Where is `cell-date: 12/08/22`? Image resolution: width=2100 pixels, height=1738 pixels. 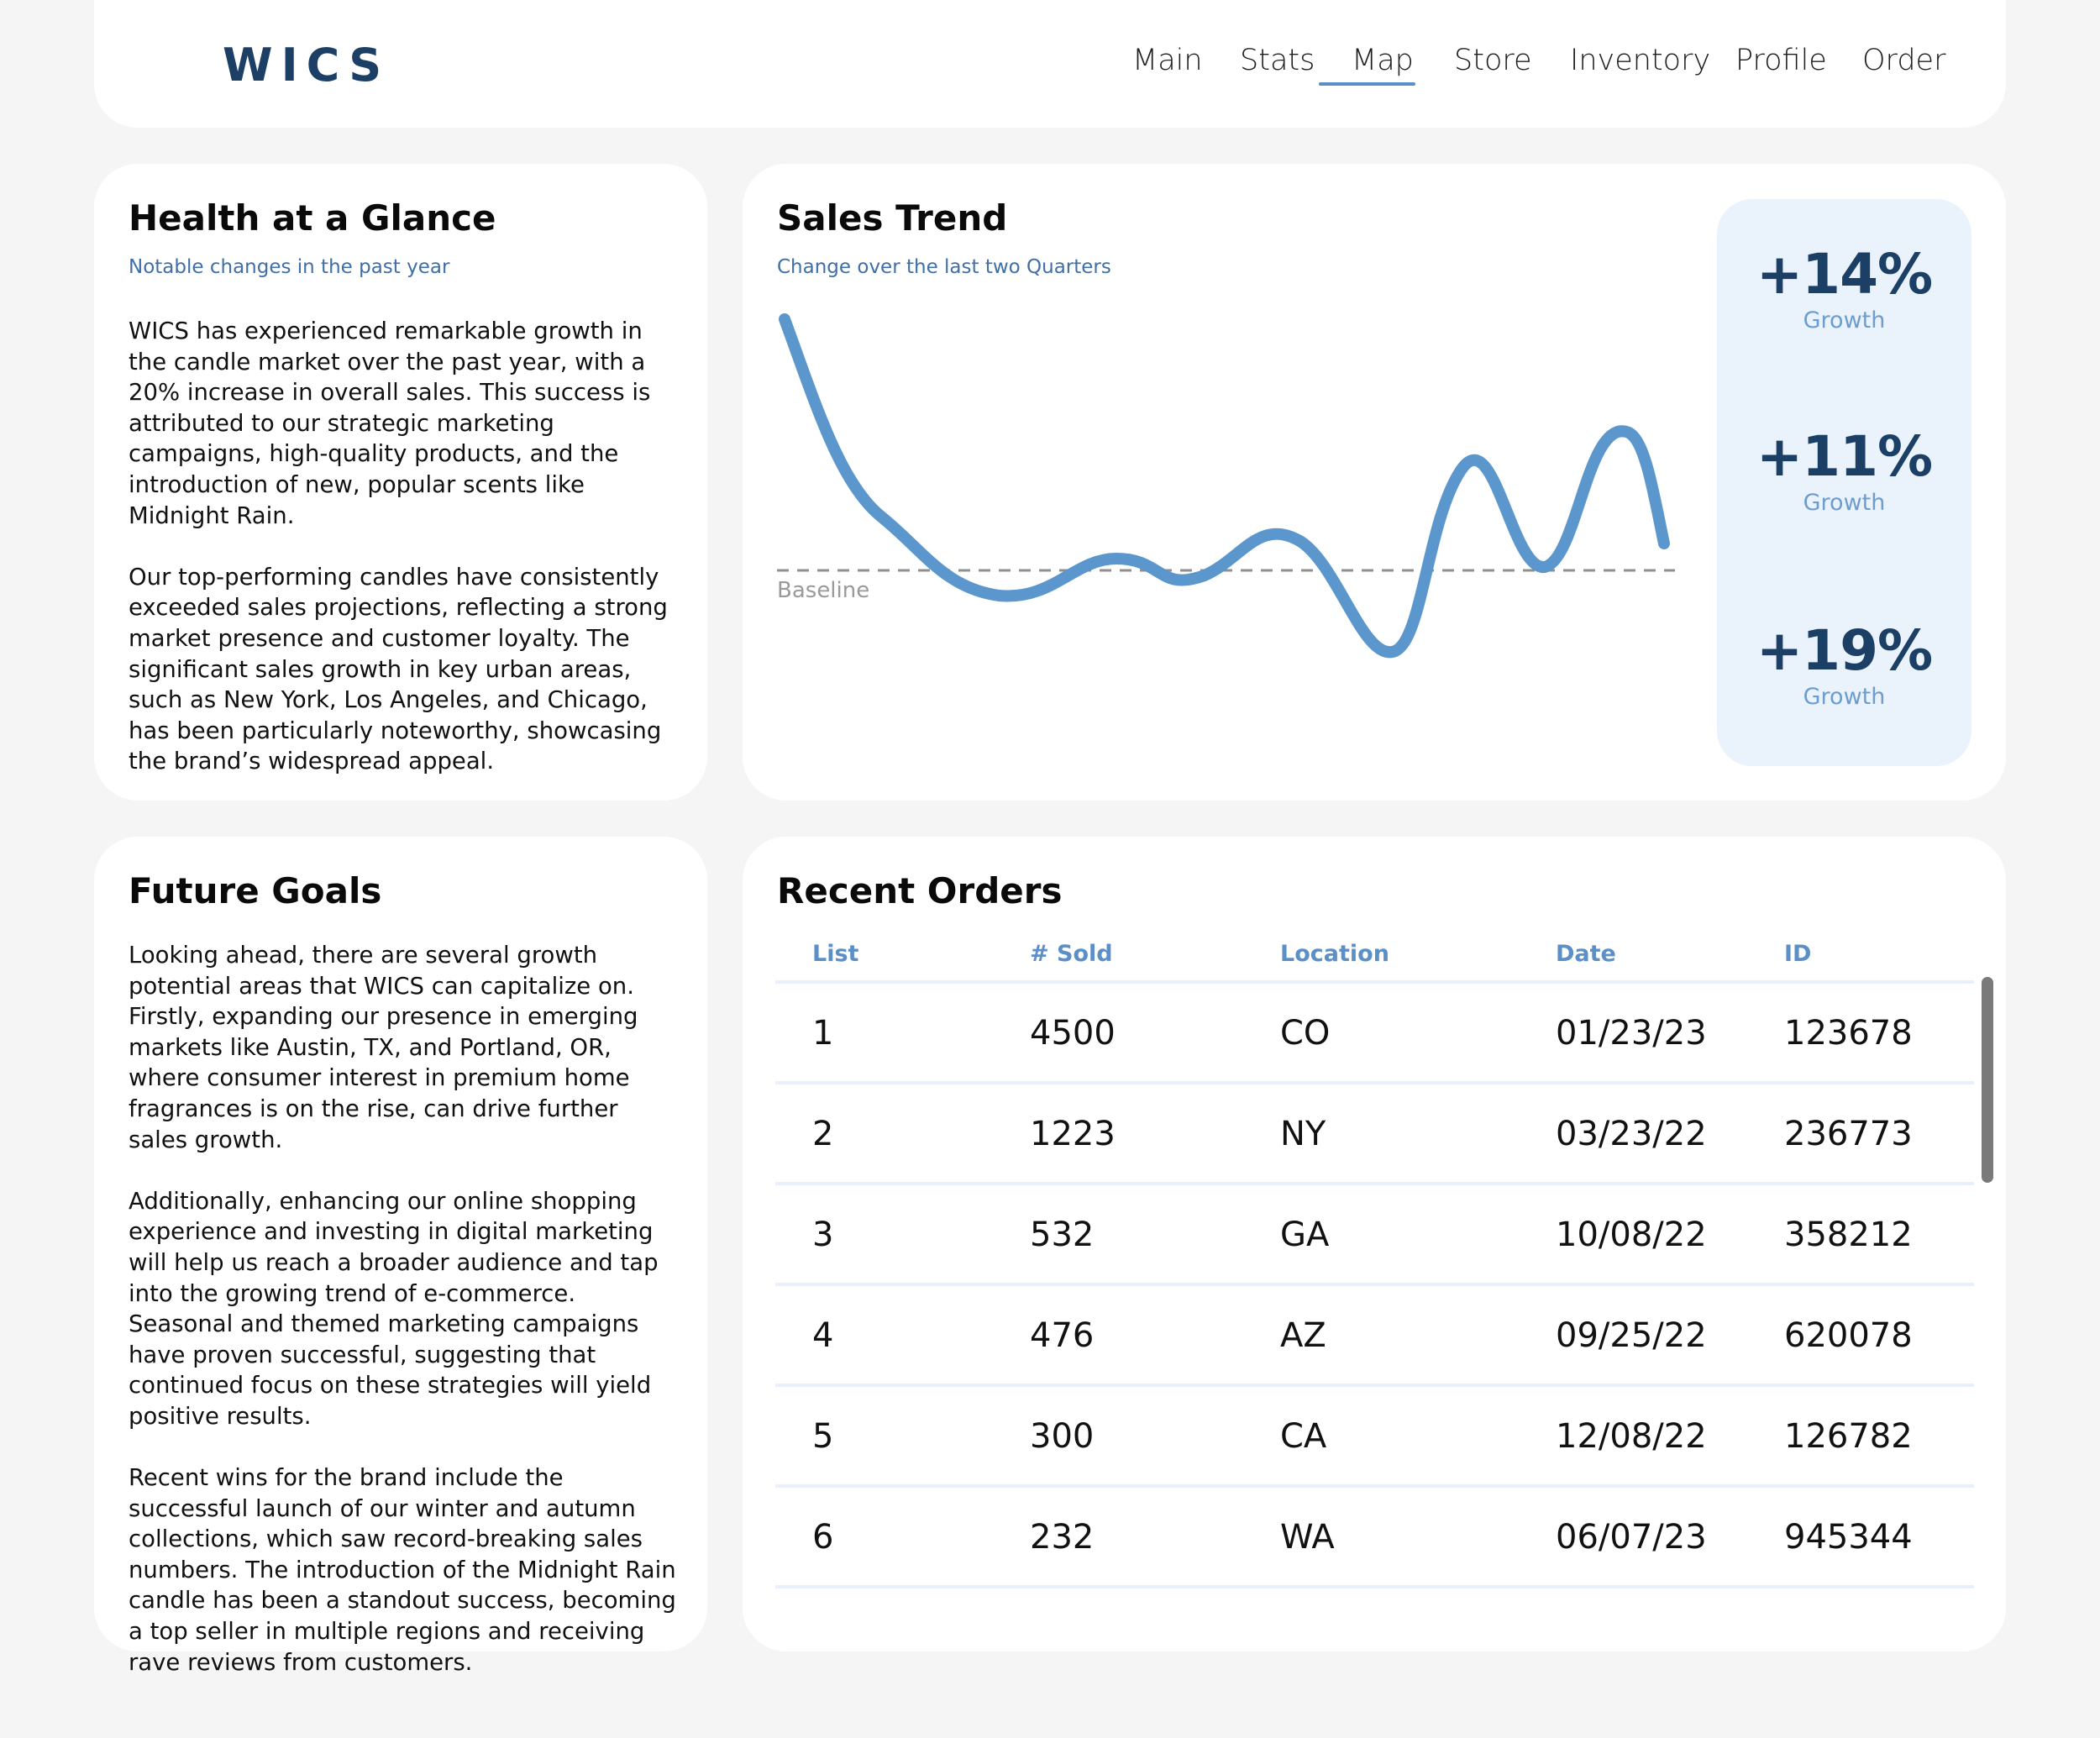
cell-date: 12/08/22 is located at coordinates (1631, 1436).